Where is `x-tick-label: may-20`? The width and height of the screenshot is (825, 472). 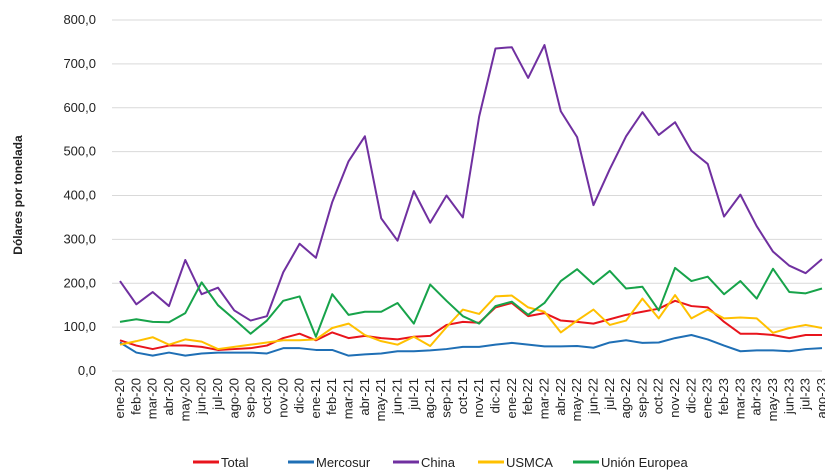 x-tick-label: may-20 is located at coordinates (184, 399).